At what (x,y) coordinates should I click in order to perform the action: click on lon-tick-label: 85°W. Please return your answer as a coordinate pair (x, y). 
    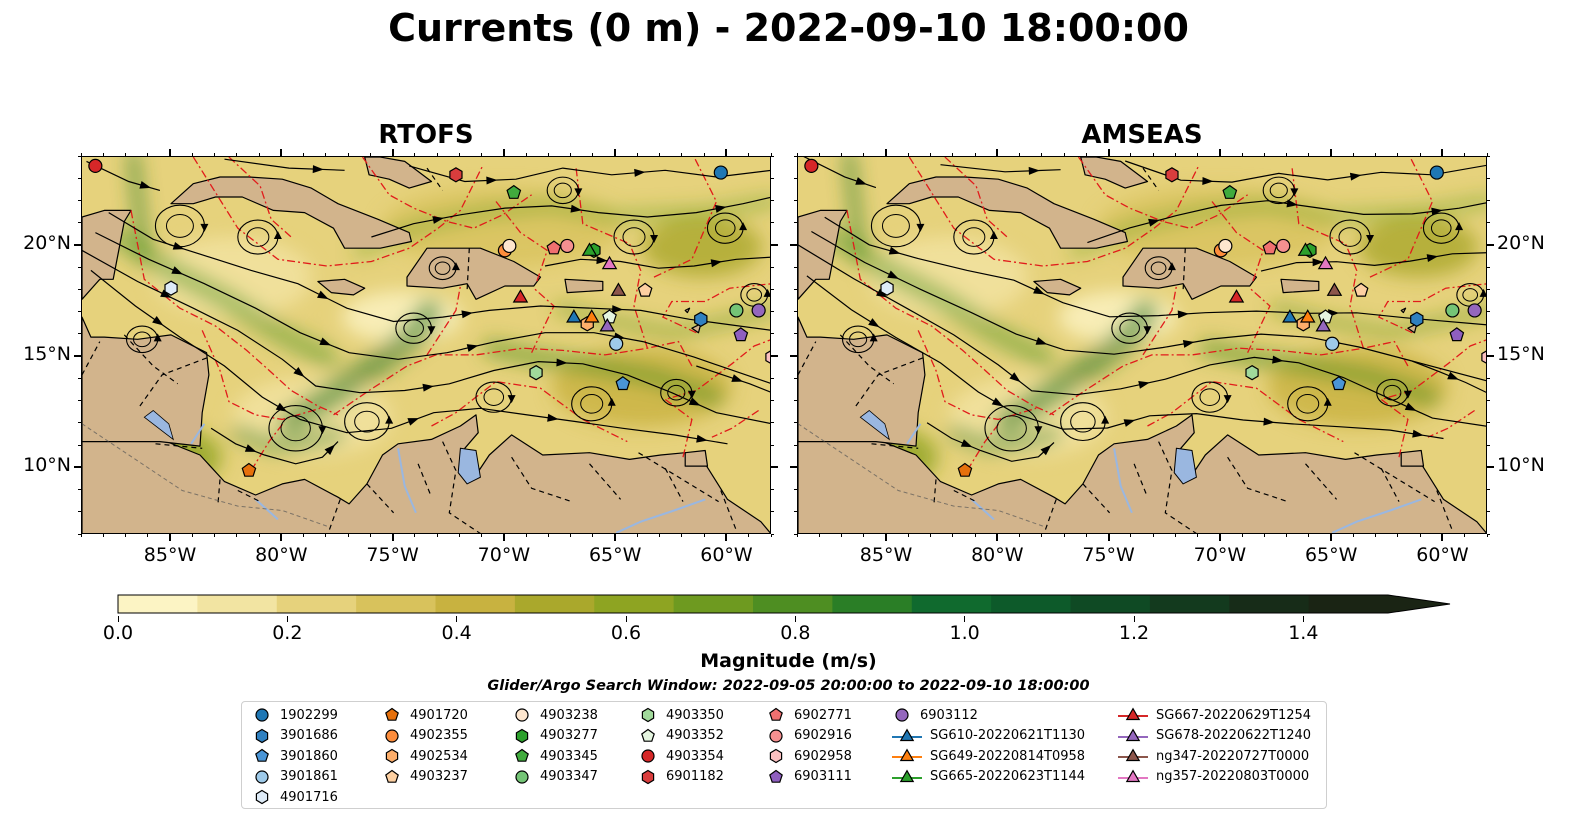
    Looking at the image, I should click on (886, 555).